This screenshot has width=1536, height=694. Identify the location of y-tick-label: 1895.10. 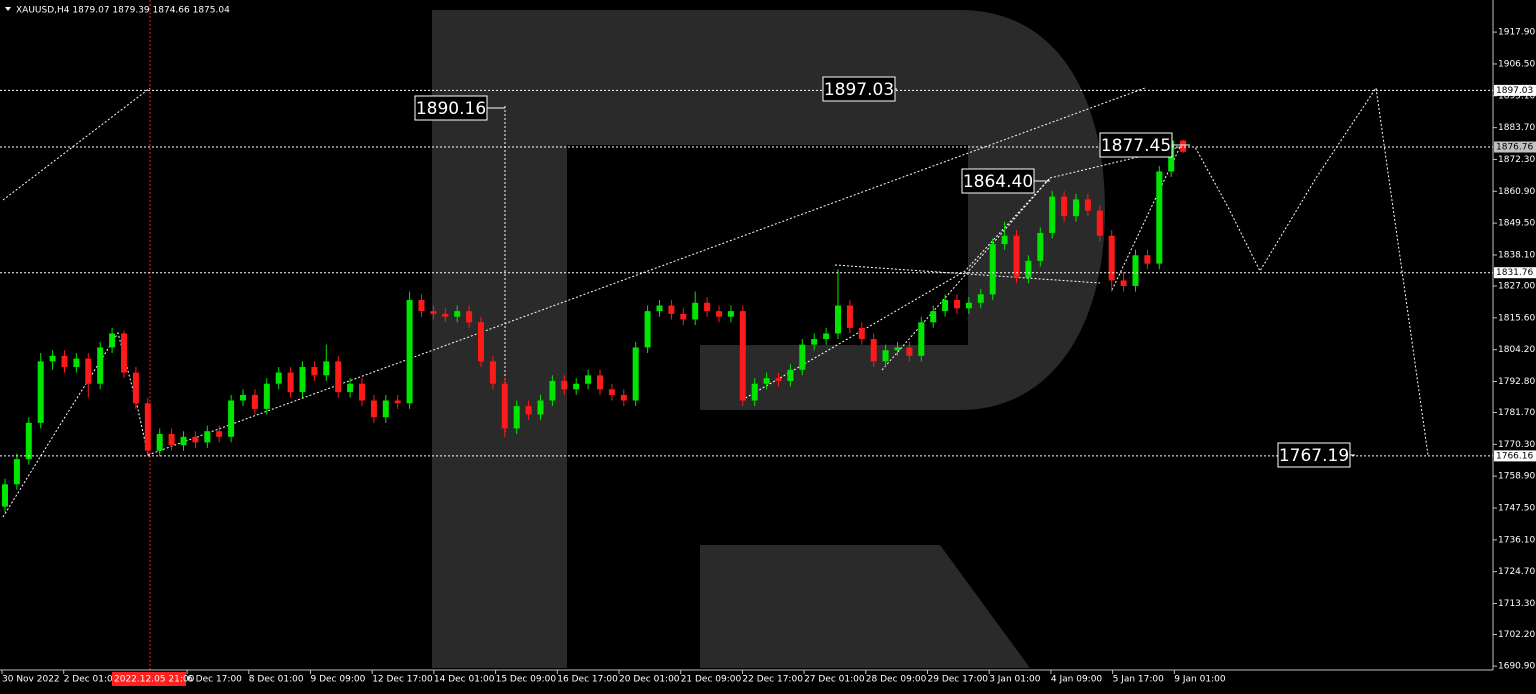
(1516, 96).